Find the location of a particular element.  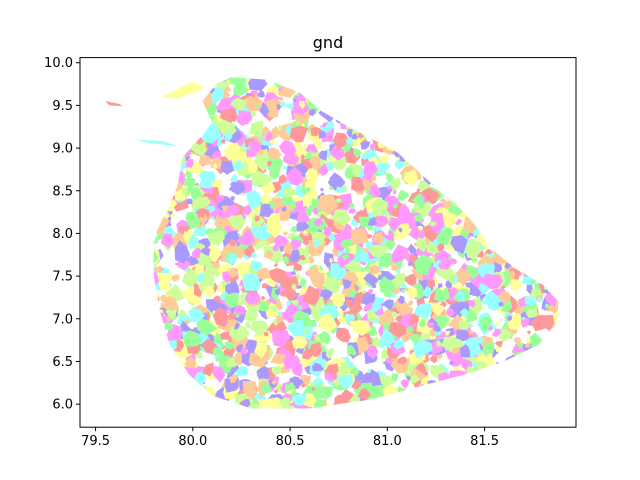

y-tick-label: 10.0 is located at coordinates (58, 63).